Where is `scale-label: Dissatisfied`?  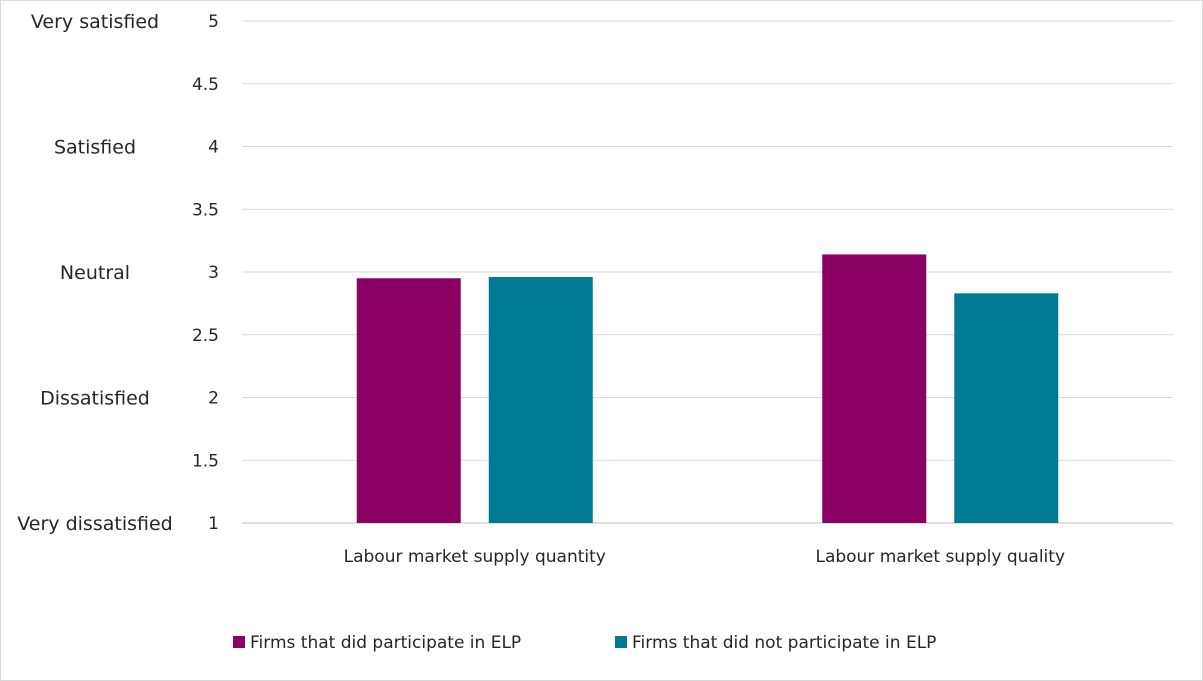
scale-label: Dissatisfied is located at coordinates (95, 399).